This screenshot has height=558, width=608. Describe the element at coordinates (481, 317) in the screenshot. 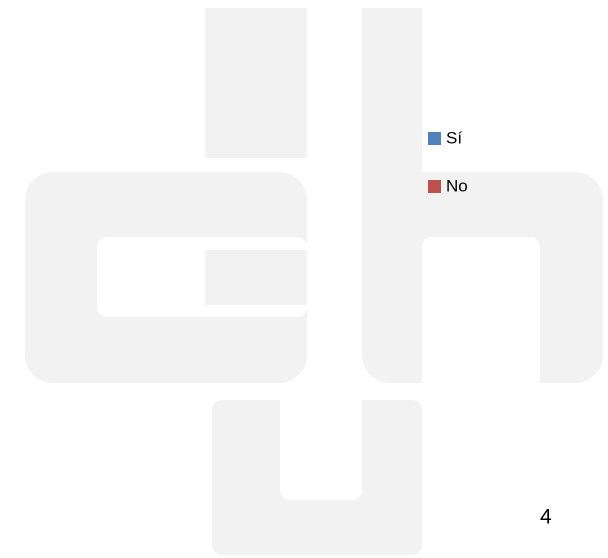

I see `logo-h-inner` at that location.